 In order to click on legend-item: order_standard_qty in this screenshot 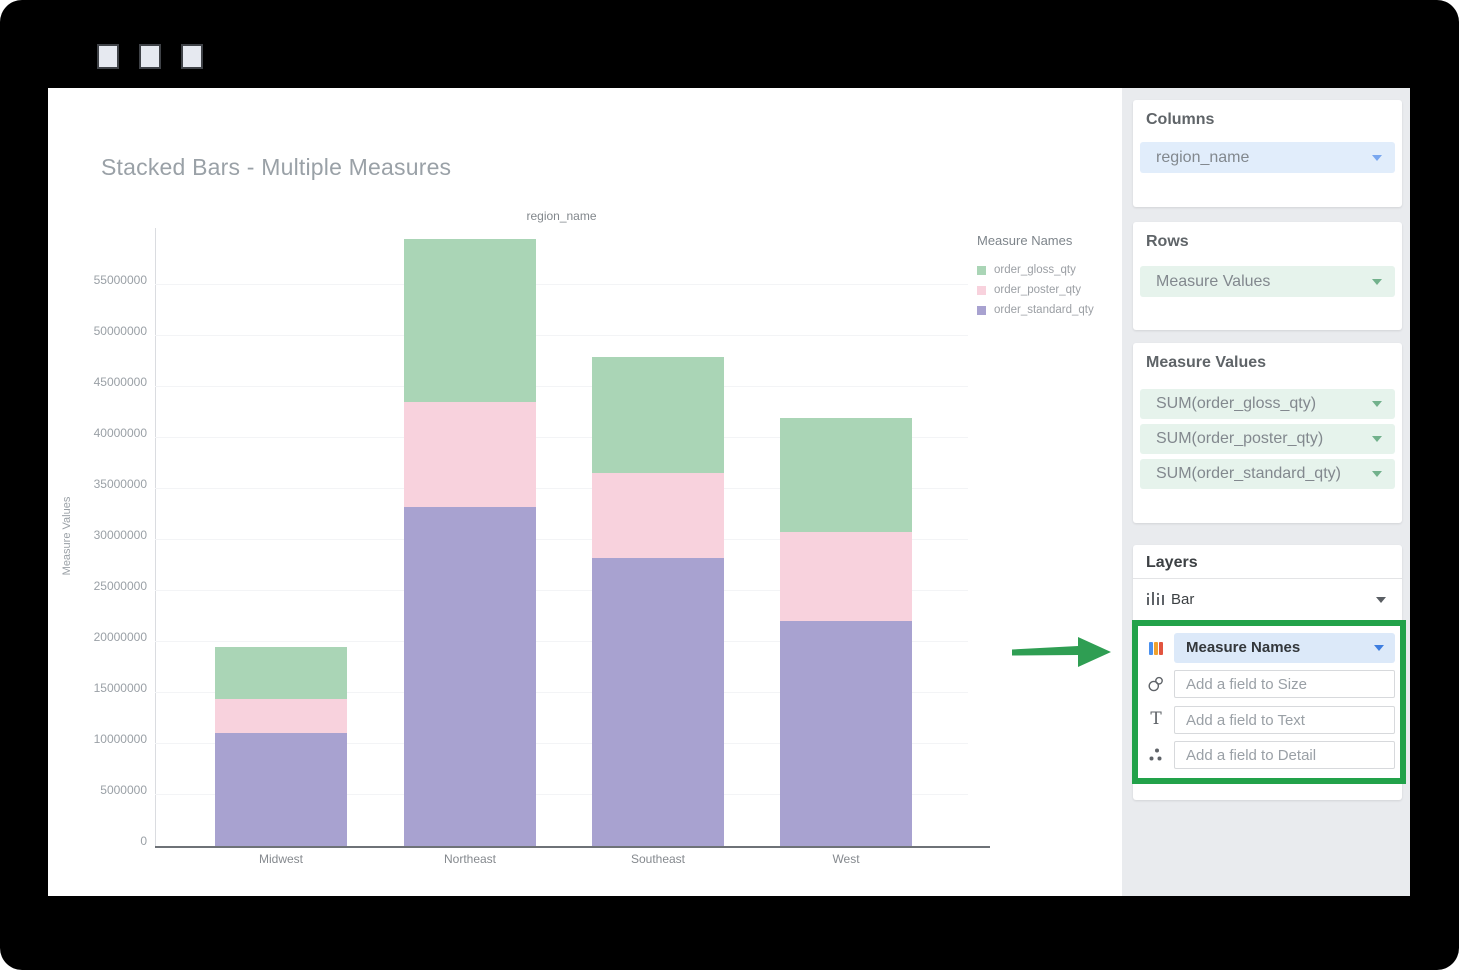, I will do `click(1035, 310)`.